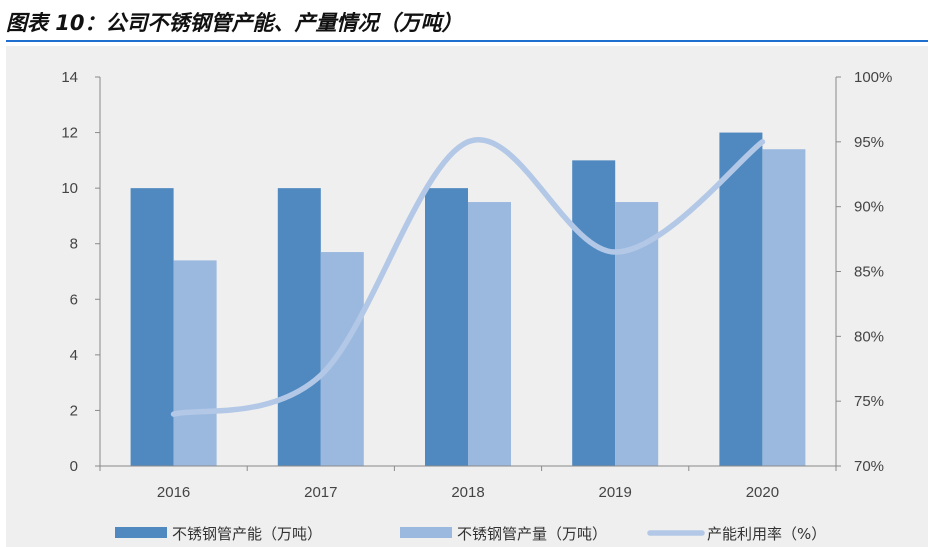 Image resolution: width=934 pixels, height=547 pixels. I want to click on legend-production-swatch, so click(426, 532).